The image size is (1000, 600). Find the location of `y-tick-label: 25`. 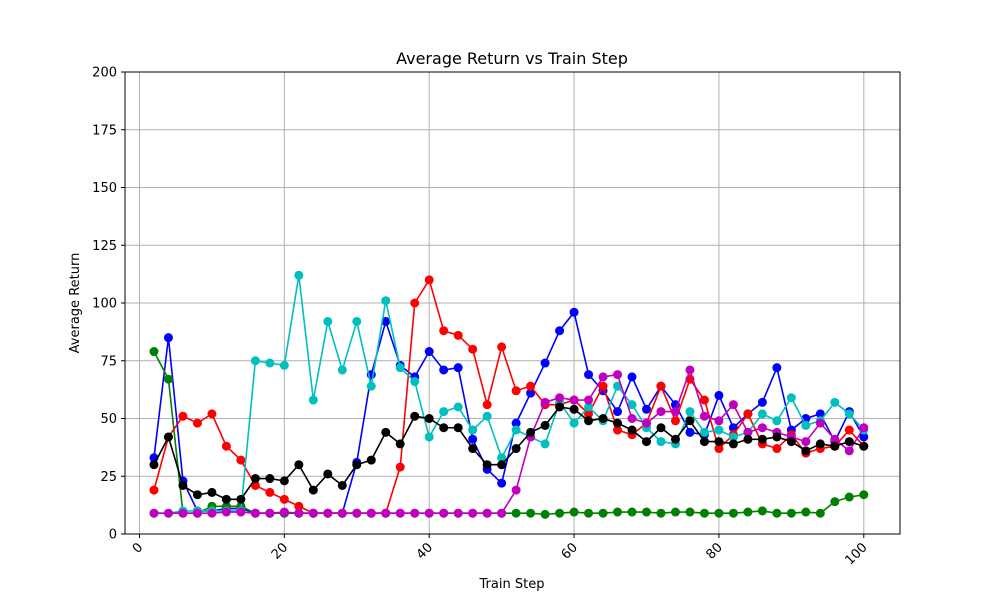

y-tick-label: 25 is located at coordinates (108, 477).